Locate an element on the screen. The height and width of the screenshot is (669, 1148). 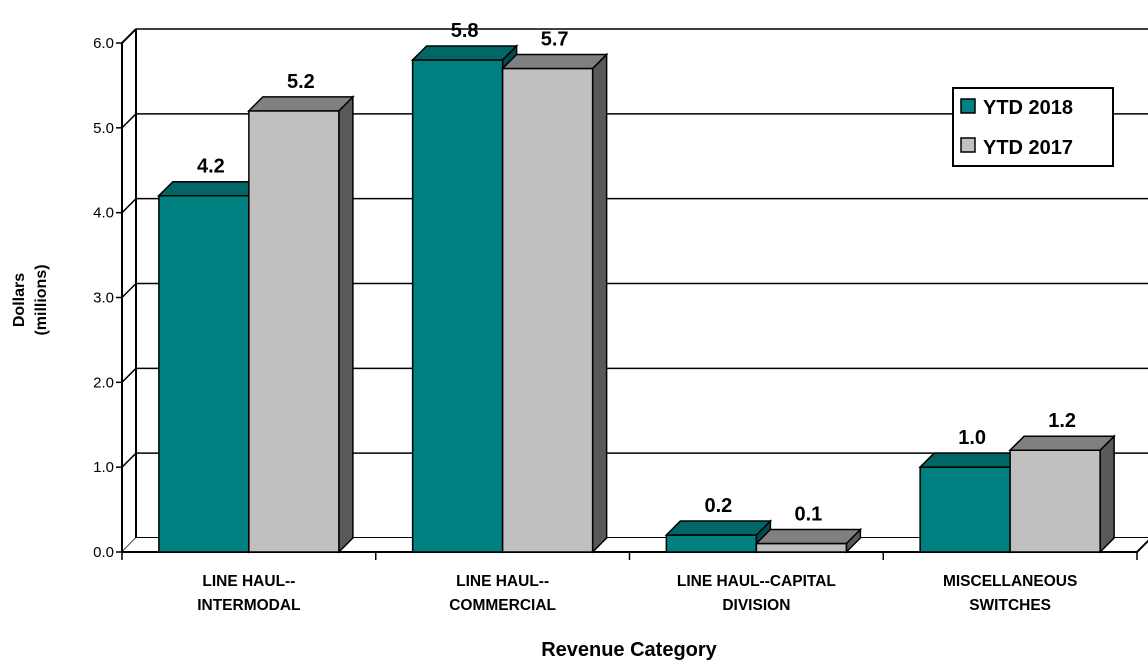
y-tick-label: 3.0 is located at coordinates (103, 298).